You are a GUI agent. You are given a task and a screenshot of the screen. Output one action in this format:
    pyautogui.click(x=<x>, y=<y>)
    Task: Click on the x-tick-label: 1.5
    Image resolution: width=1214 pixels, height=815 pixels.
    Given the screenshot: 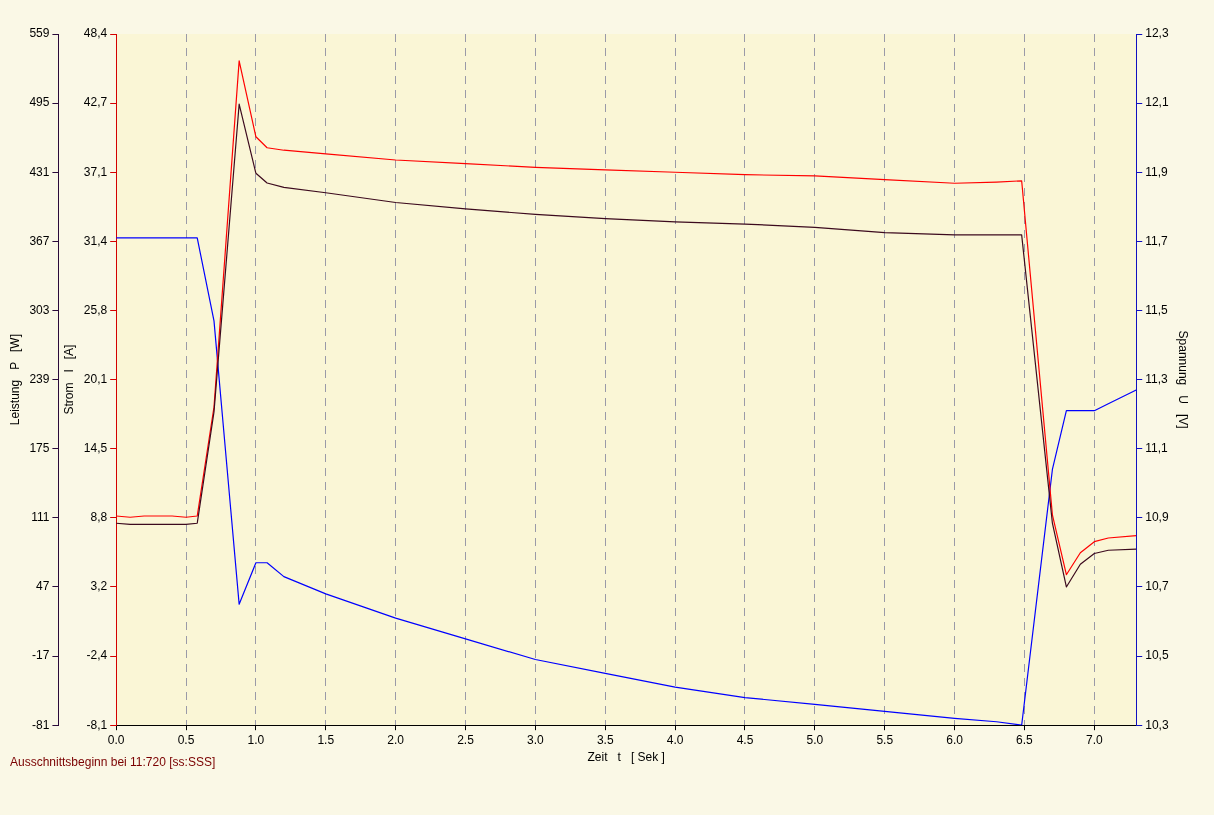 What is the action you would take?
    pyautogui.click(x=326, y=739)
    